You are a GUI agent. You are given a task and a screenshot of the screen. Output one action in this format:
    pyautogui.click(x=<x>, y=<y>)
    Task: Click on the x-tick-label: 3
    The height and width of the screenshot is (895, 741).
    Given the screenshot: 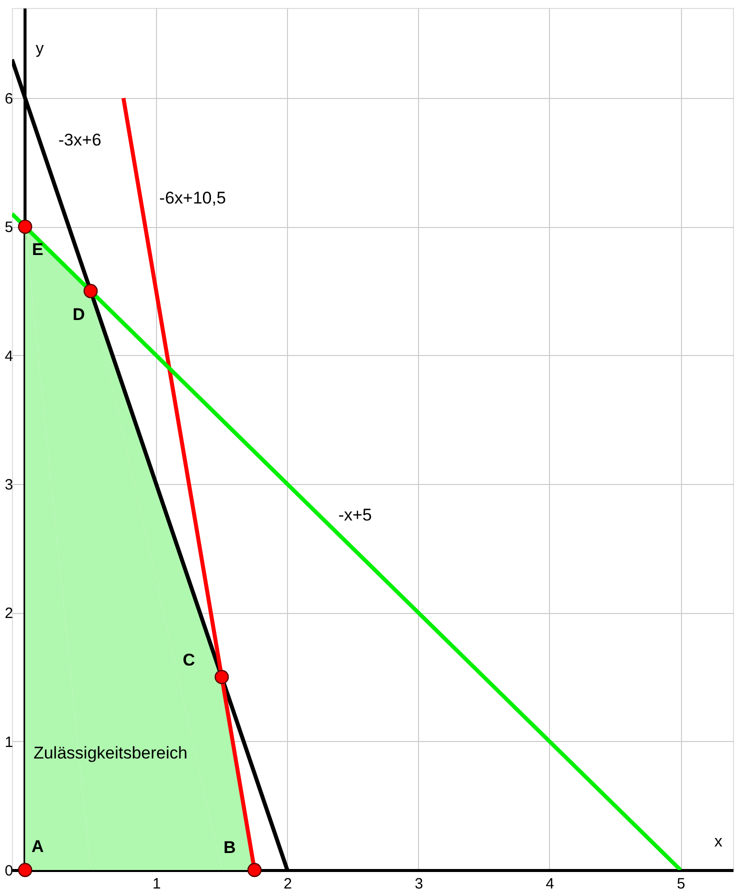 What is the action you would take?
    pyautogui.click(x=419, y=884)
    